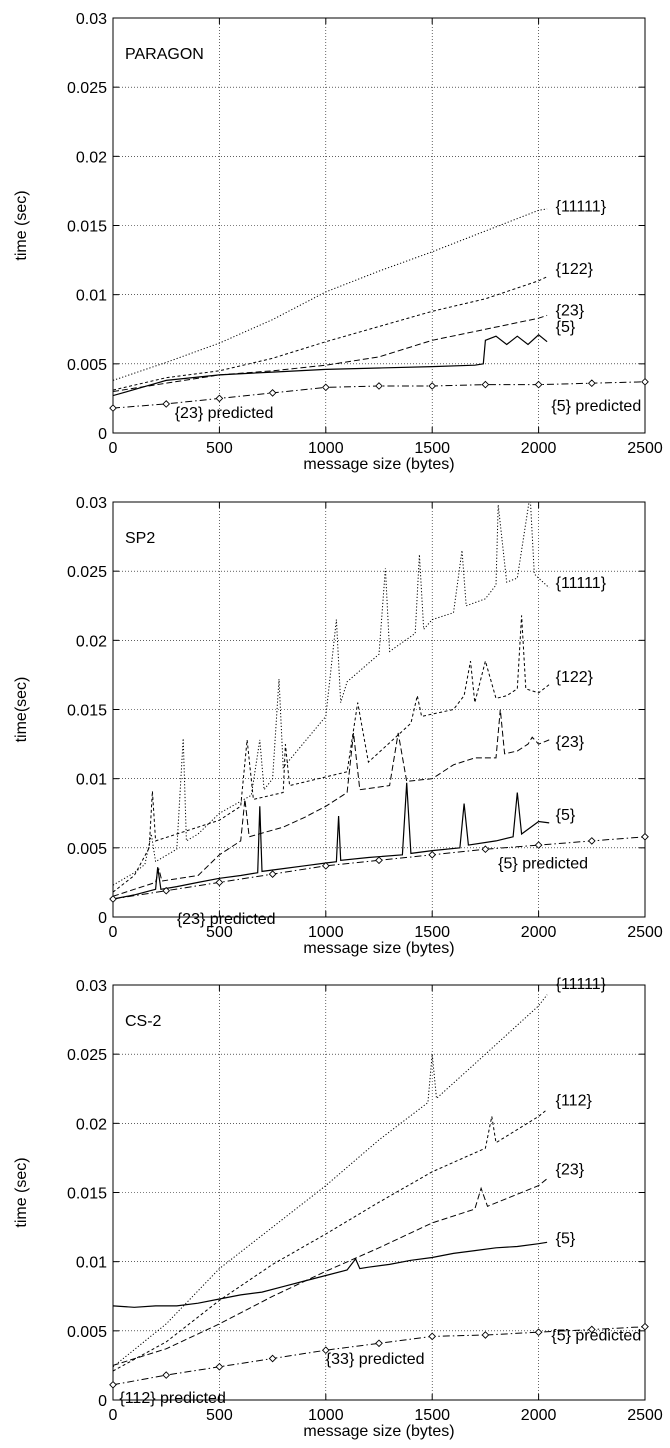 The width and height of the screenshot is (670, 1448). I want to click on series-label: {112} predicted, so click(172, 1398).